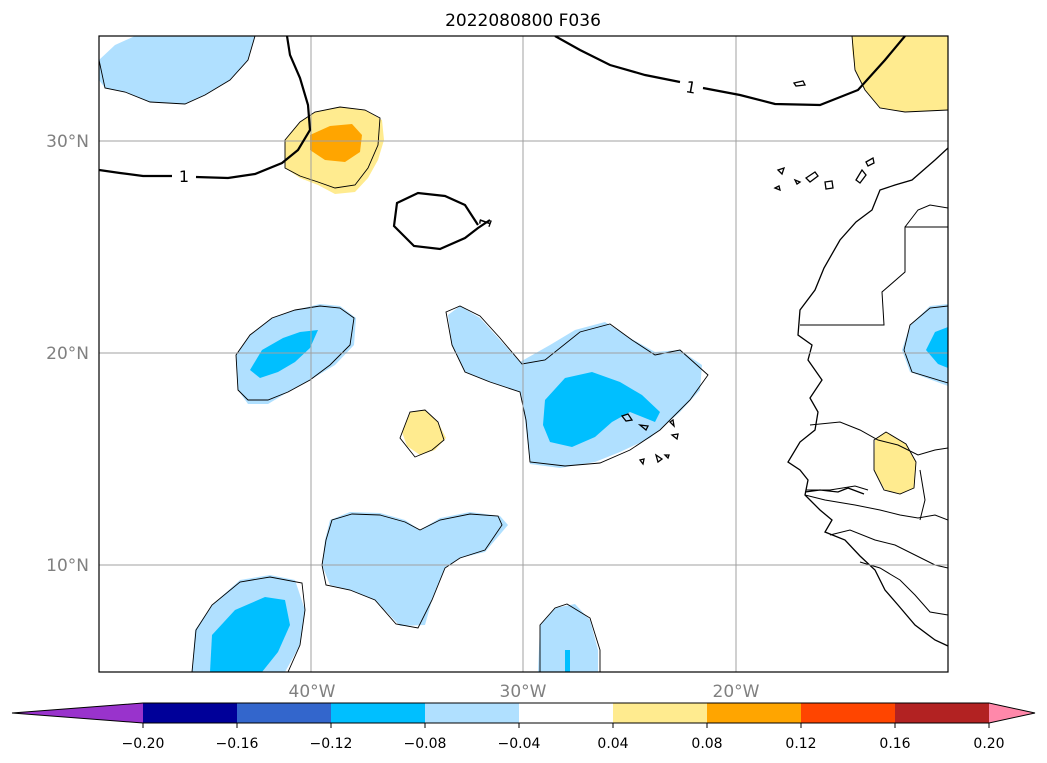 The image size is (1047, 763). I want to click on colorbar-tick-label: 0.12, so click(800, 744).